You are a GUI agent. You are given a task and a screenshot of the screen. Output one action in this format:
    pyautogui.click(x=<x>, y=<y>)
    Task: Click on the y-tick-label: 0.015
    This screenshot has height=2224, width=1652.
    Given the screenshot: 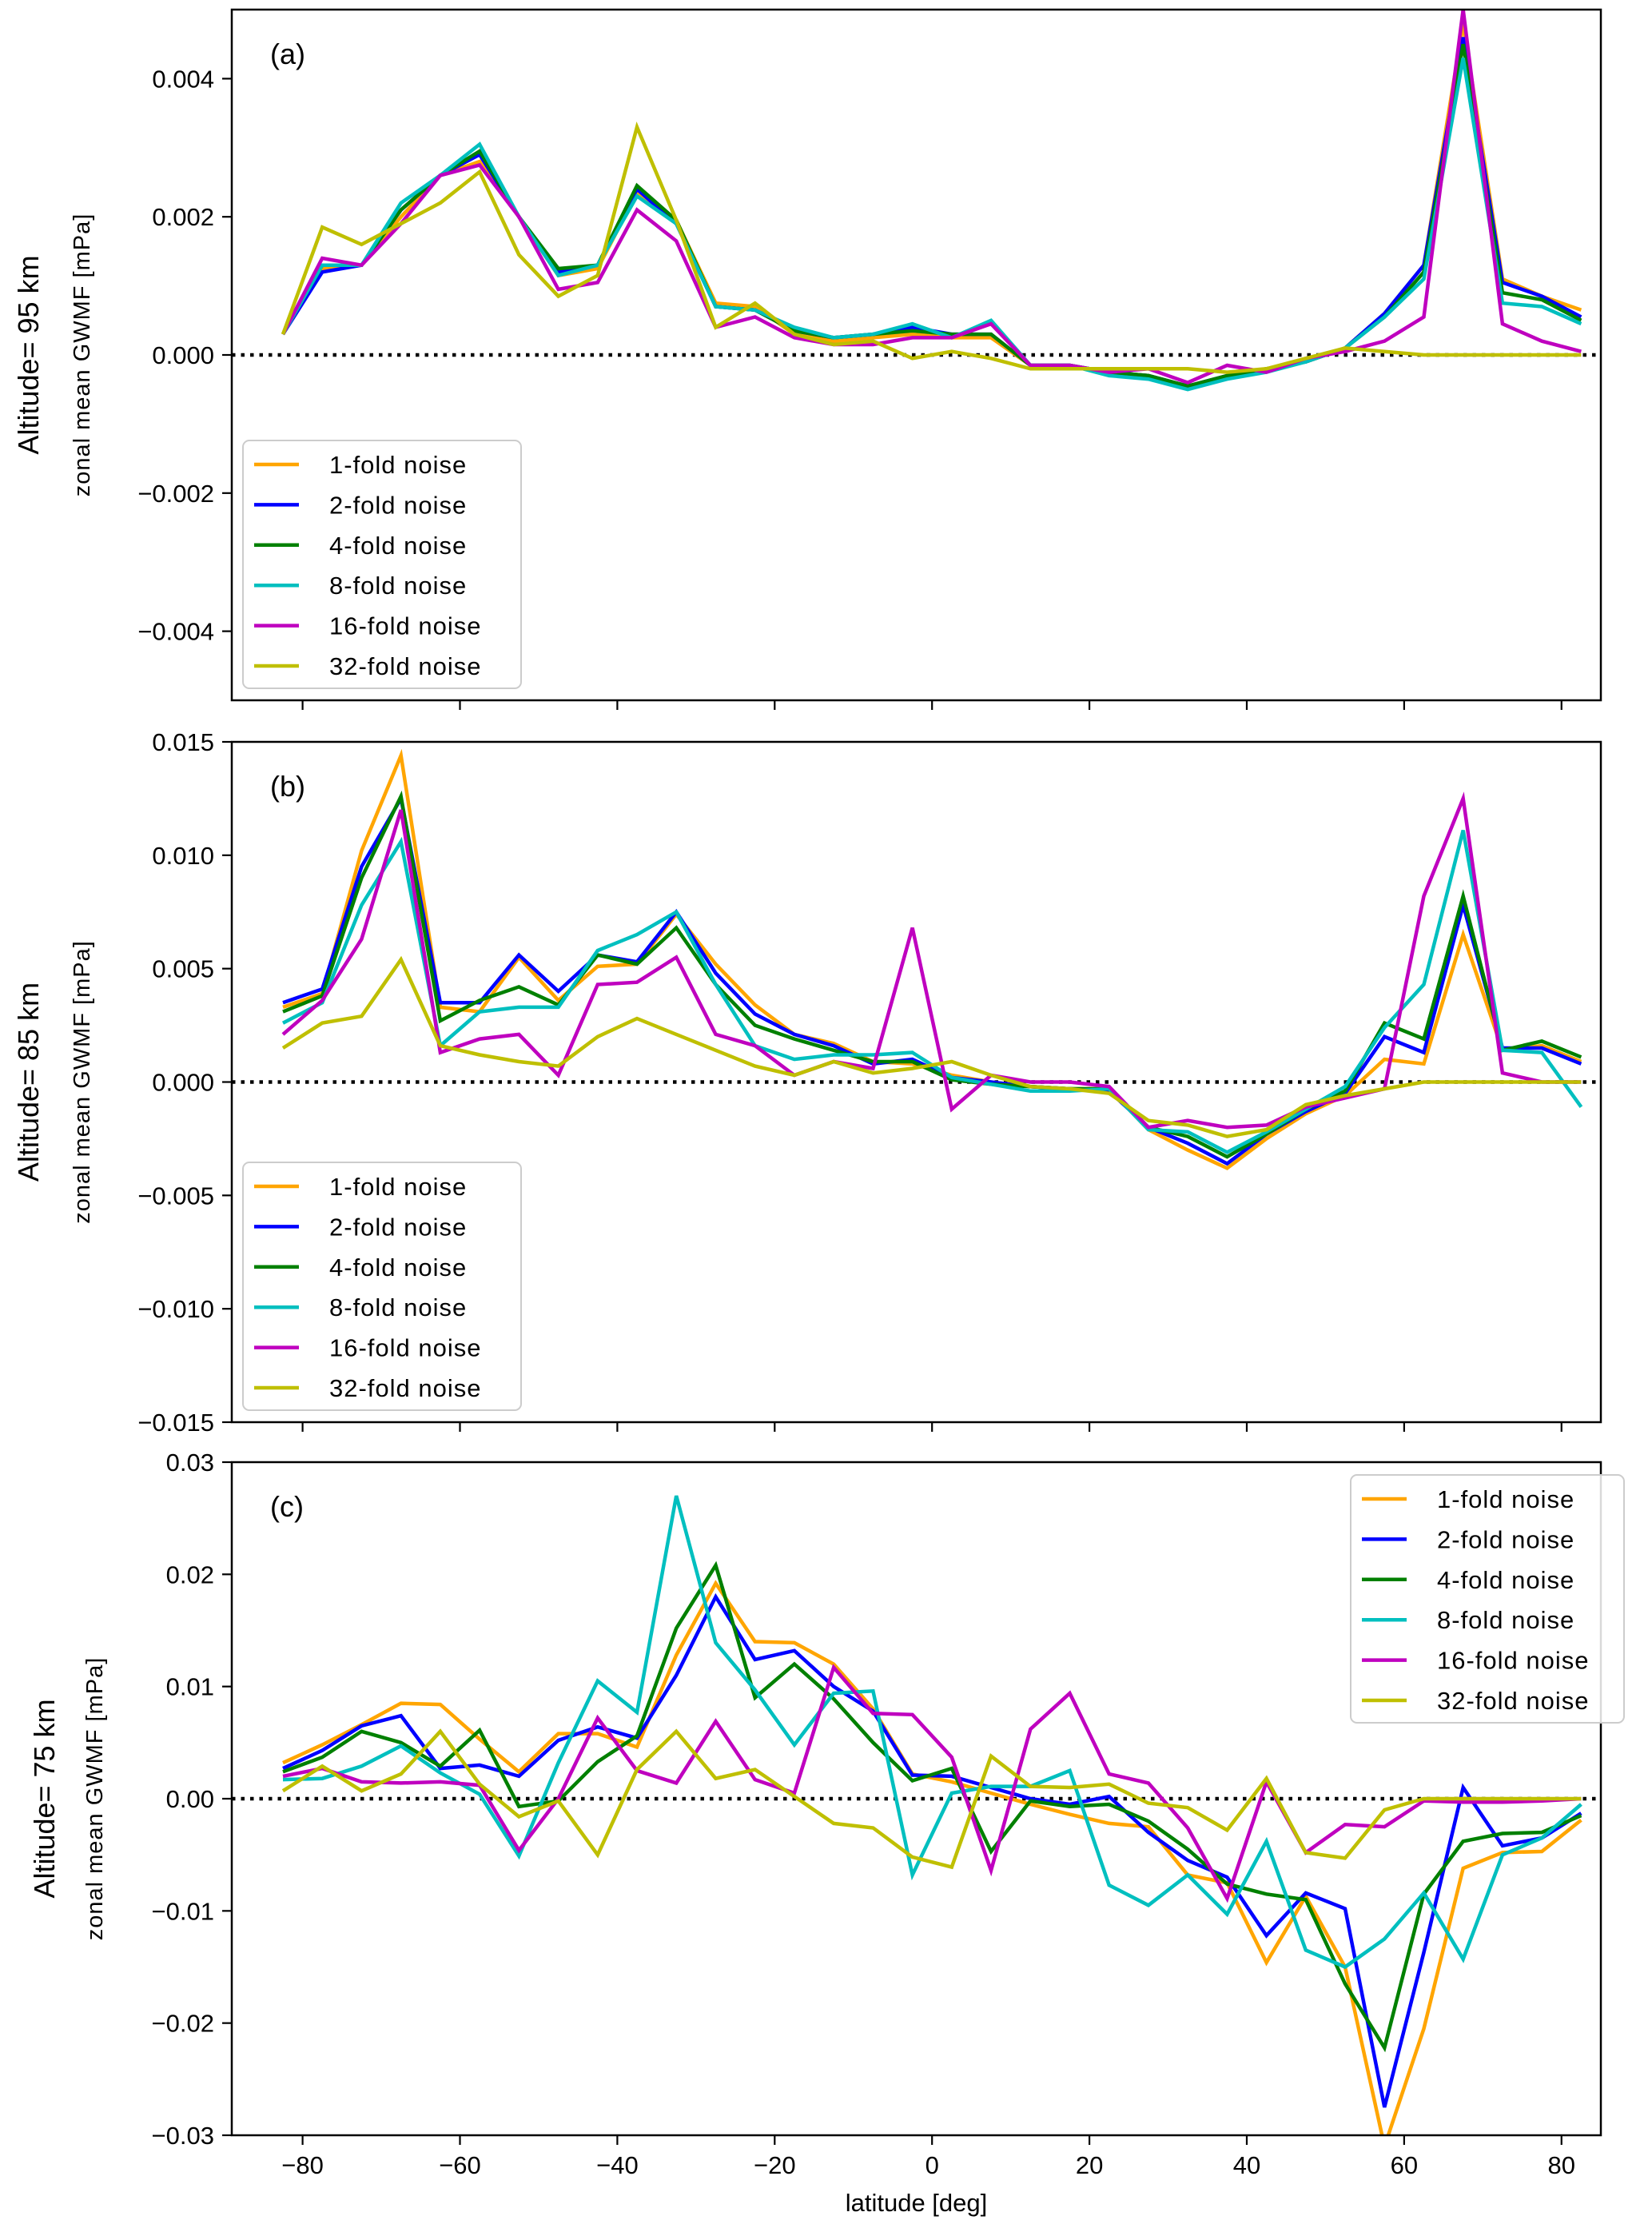 What is the action you would take?
    pyautogui.click(x=183, y=742)
    